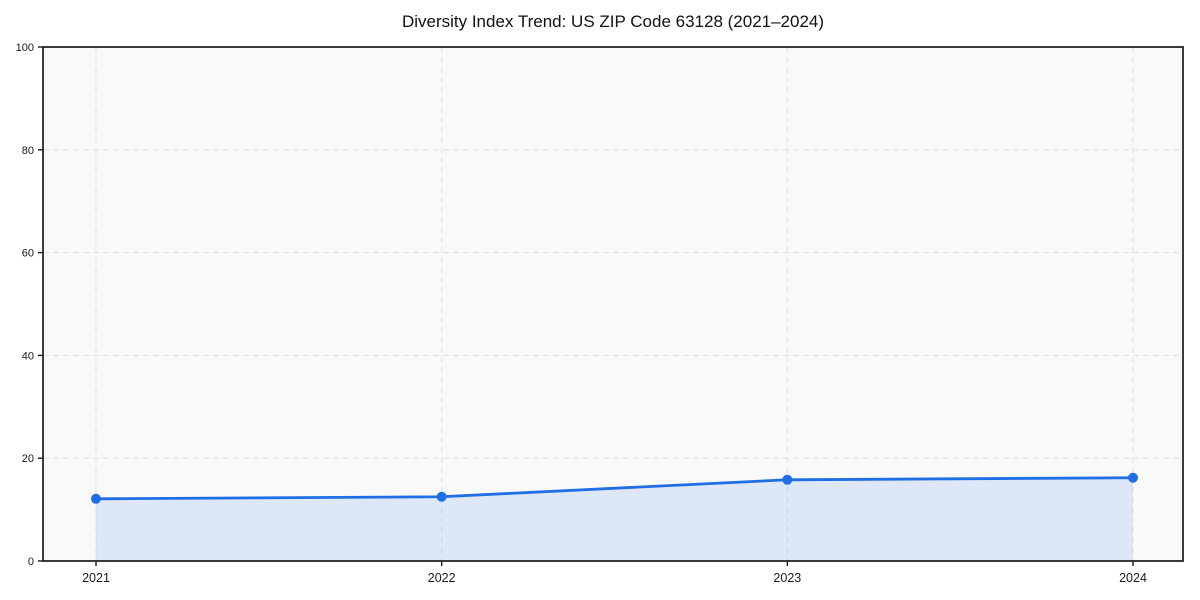  Describe the element at coordinates (96, 498) in the screenshot. I see `data-point-2021` at that location.